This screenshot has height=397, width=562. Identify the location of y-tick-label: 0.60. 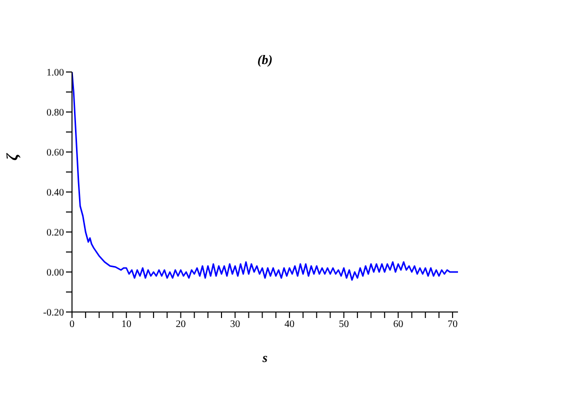
(55, 153).